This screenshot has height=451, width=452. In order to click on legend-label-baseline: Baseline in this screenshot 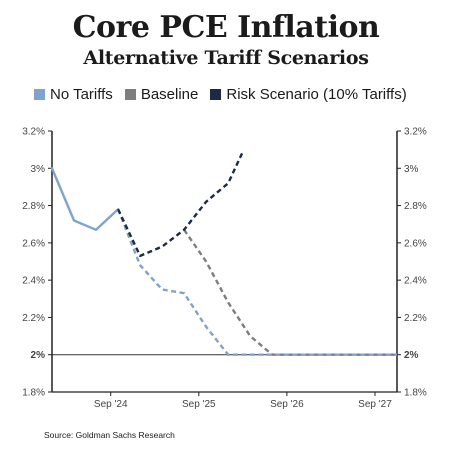, I will do `click(169, 94)`.